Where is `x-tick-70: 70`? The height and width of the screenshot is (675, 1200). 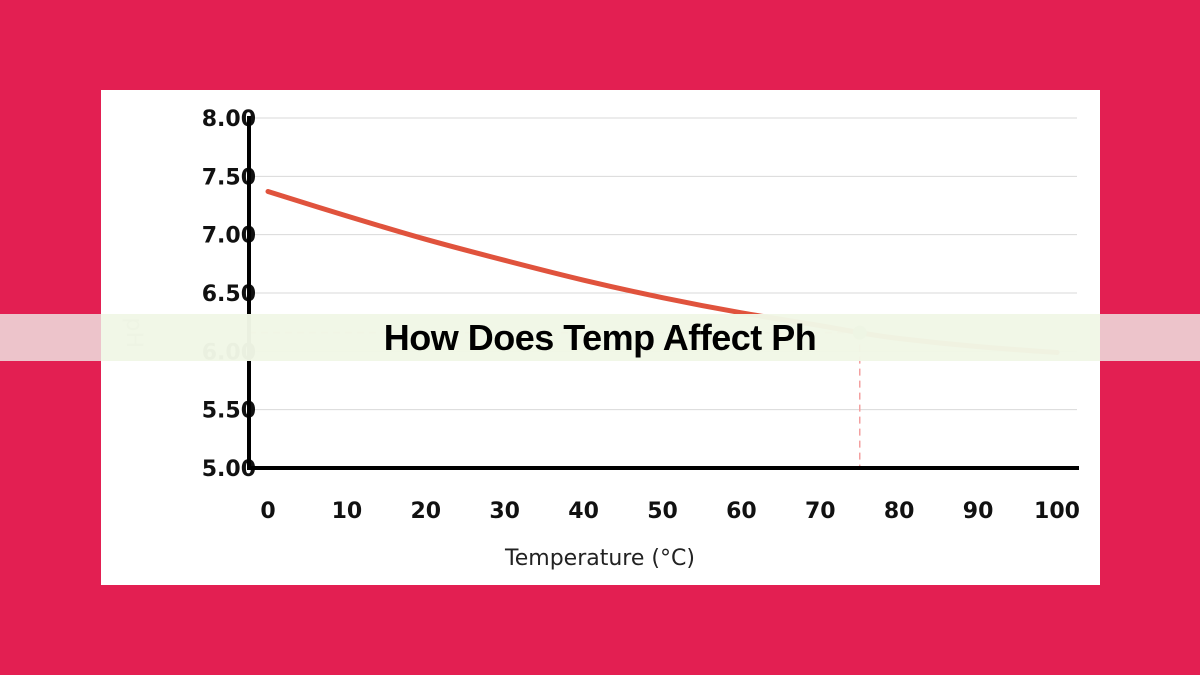
x-tick-70: 70 is located at coordinates (820, 511).